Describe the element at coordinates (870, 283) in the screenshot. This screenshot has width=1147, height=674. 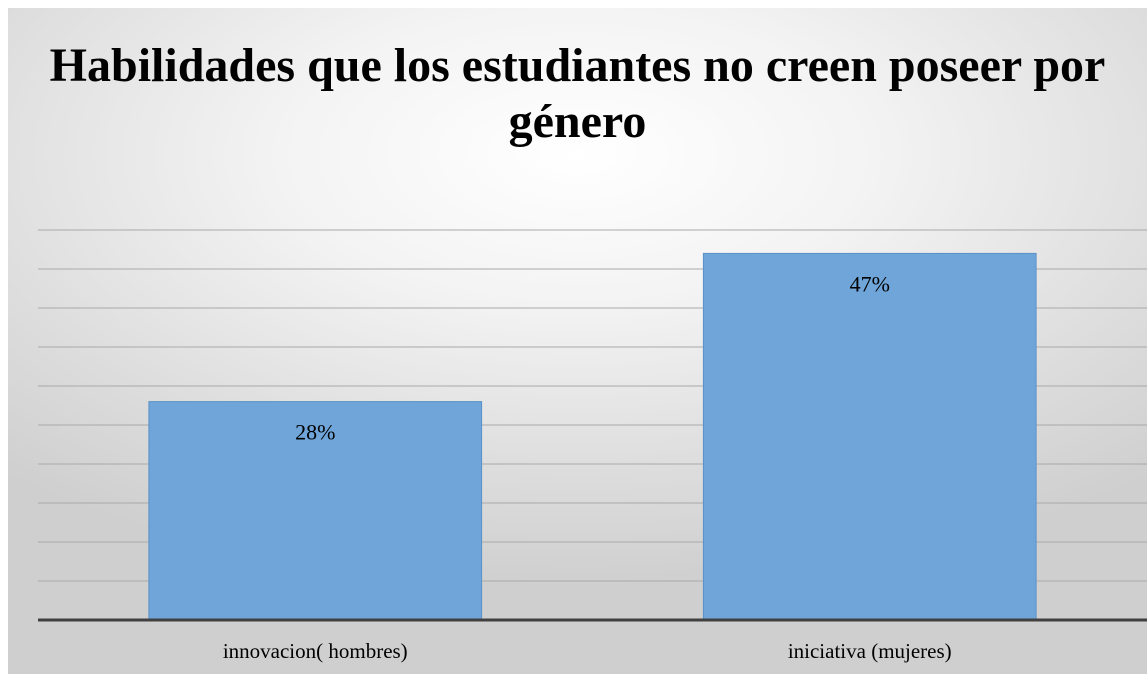
I see `data-label-1: 47%` at that location.